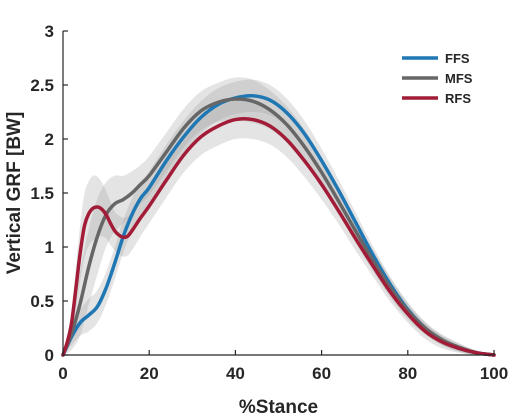 This screenshot has width=514, height=419. What do you see at coordinates (235, 373) in the screenshot?
I see `x-tick-label: 40` at bounding box center [235, 373].